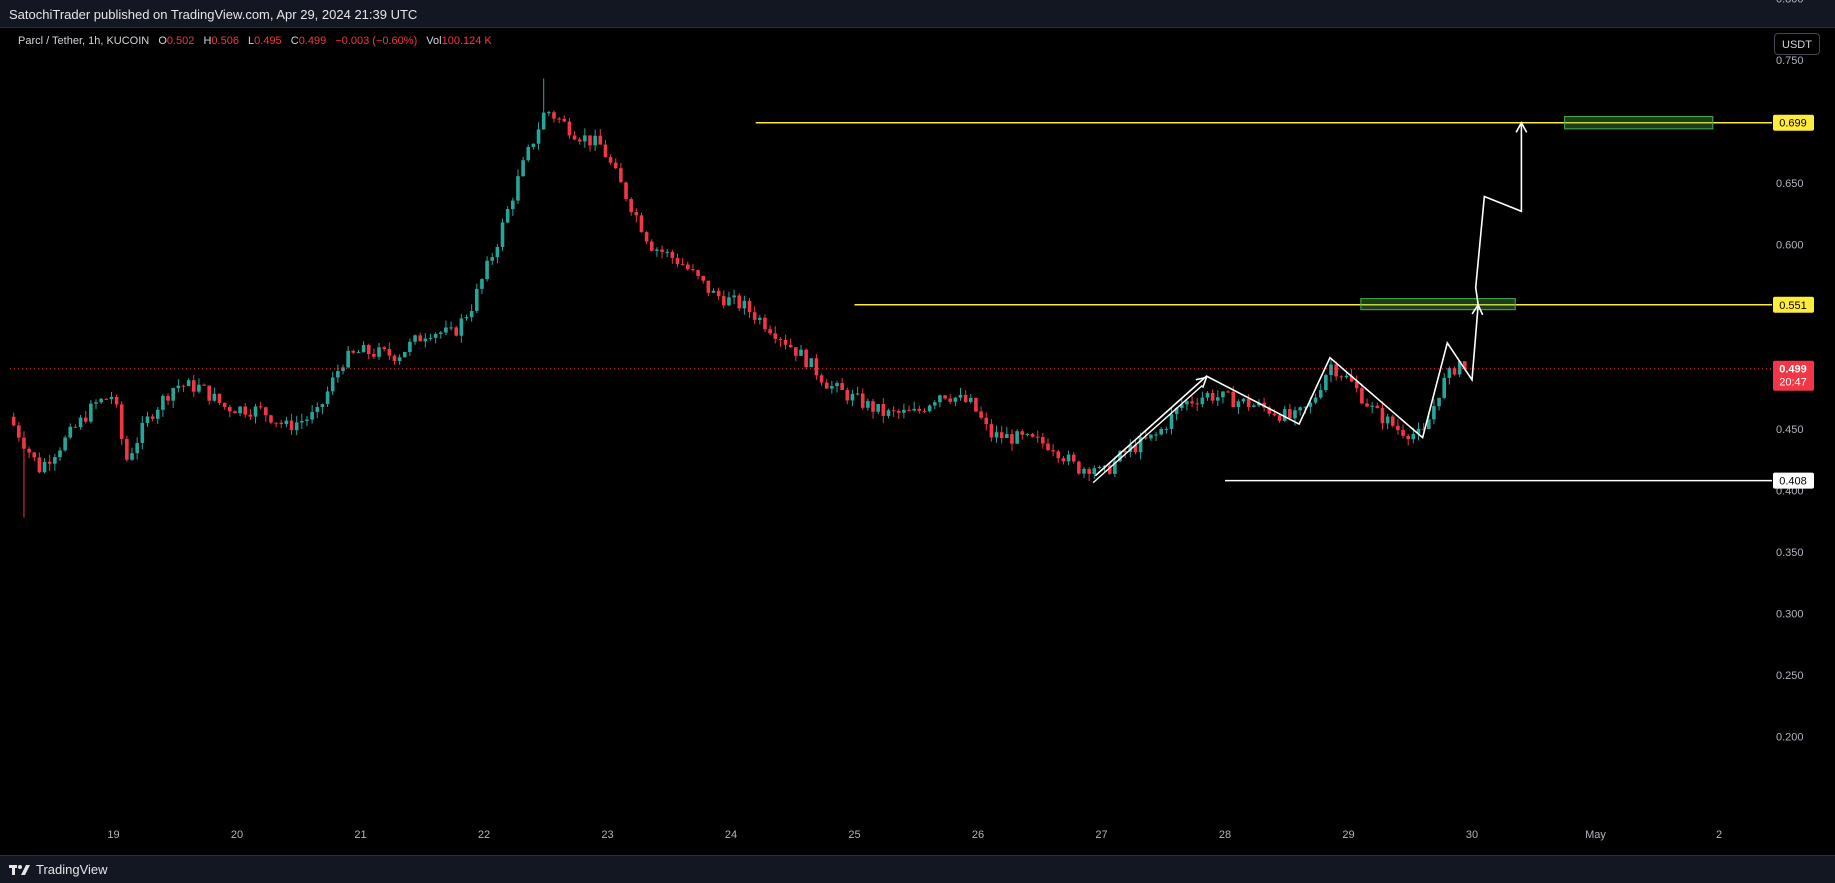 This screenshot has width=1835, height=883. I want to click on symbol-title: Parcl / Tether, 1h, KUCOIN, so click(84, 41).